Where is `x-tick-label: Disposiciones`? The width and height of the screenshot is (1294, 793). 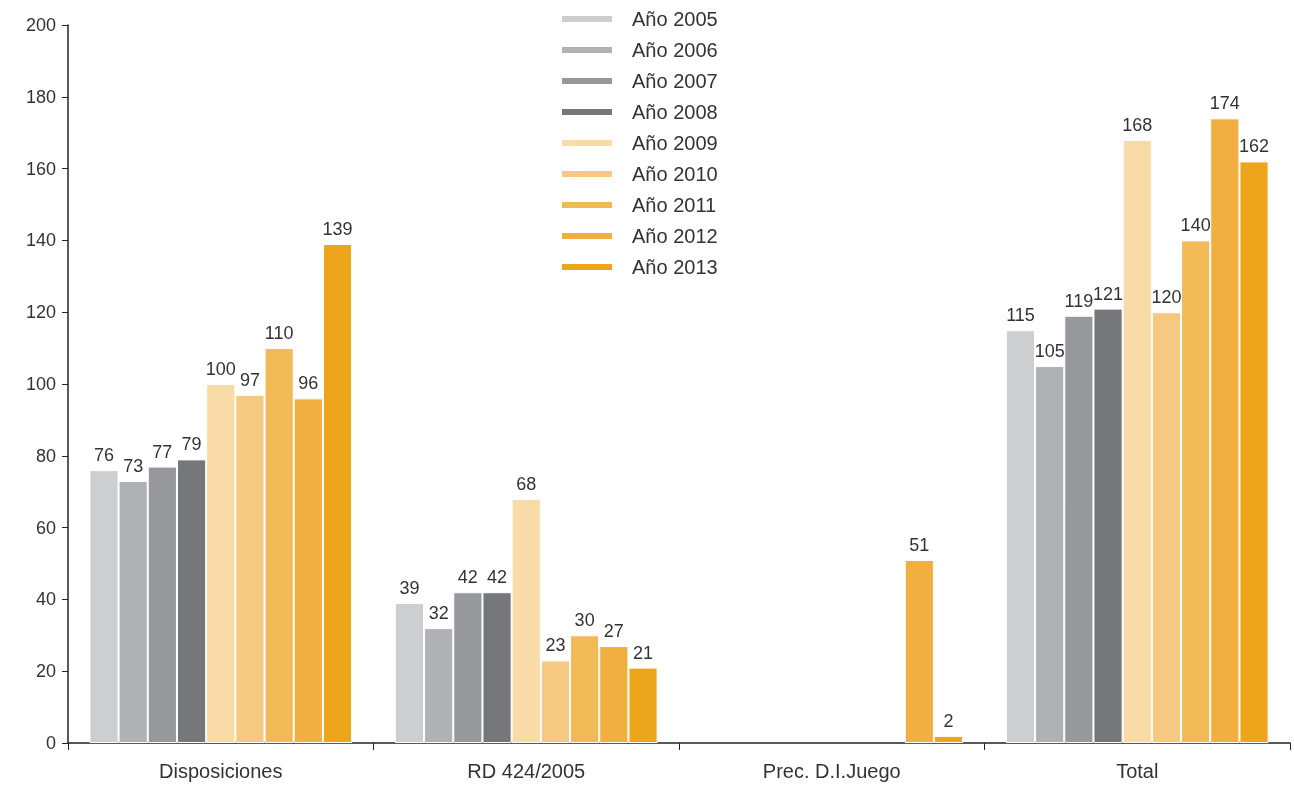 x-tick-label: Disposiciones is located at coordinates (221, 771).